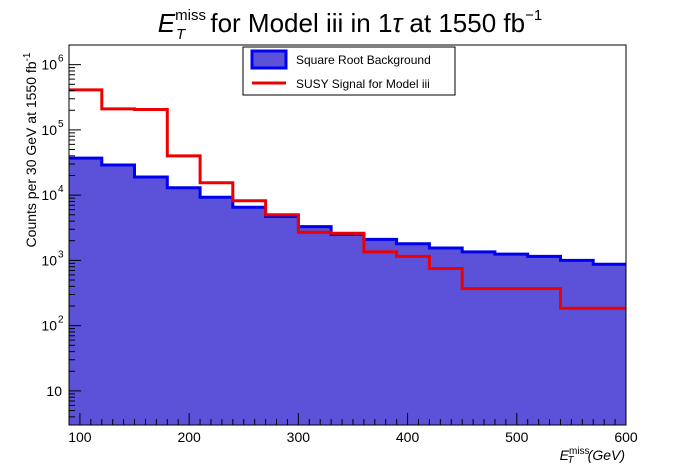 The height and width of the screenshot is (474, 696). What do you see at coordinates (80, 437) in the screenshot?
I see `x-tick-label: 100` at bounding box center [80, 437].